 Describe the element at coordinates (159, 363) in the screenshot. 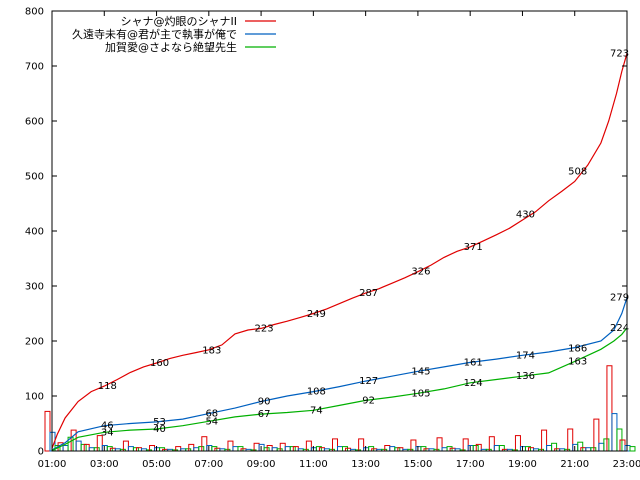

I see `data-label: 160` at that location.